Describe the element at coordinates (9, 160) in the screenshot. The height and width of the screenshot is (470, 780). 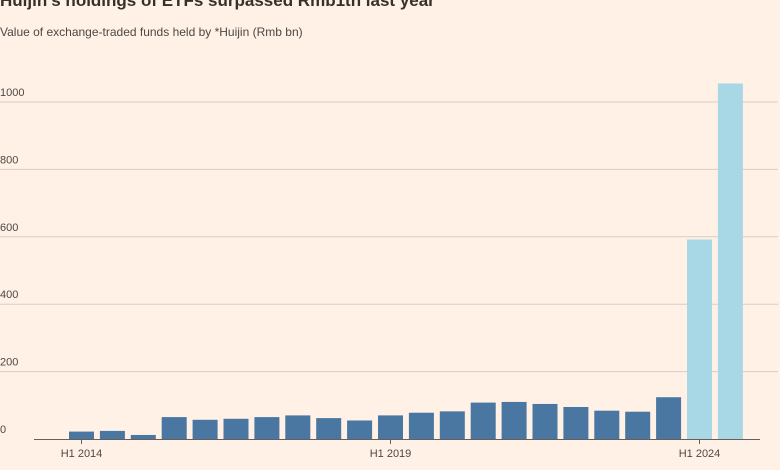
I see `y-tick-label-800: 800` at that location.